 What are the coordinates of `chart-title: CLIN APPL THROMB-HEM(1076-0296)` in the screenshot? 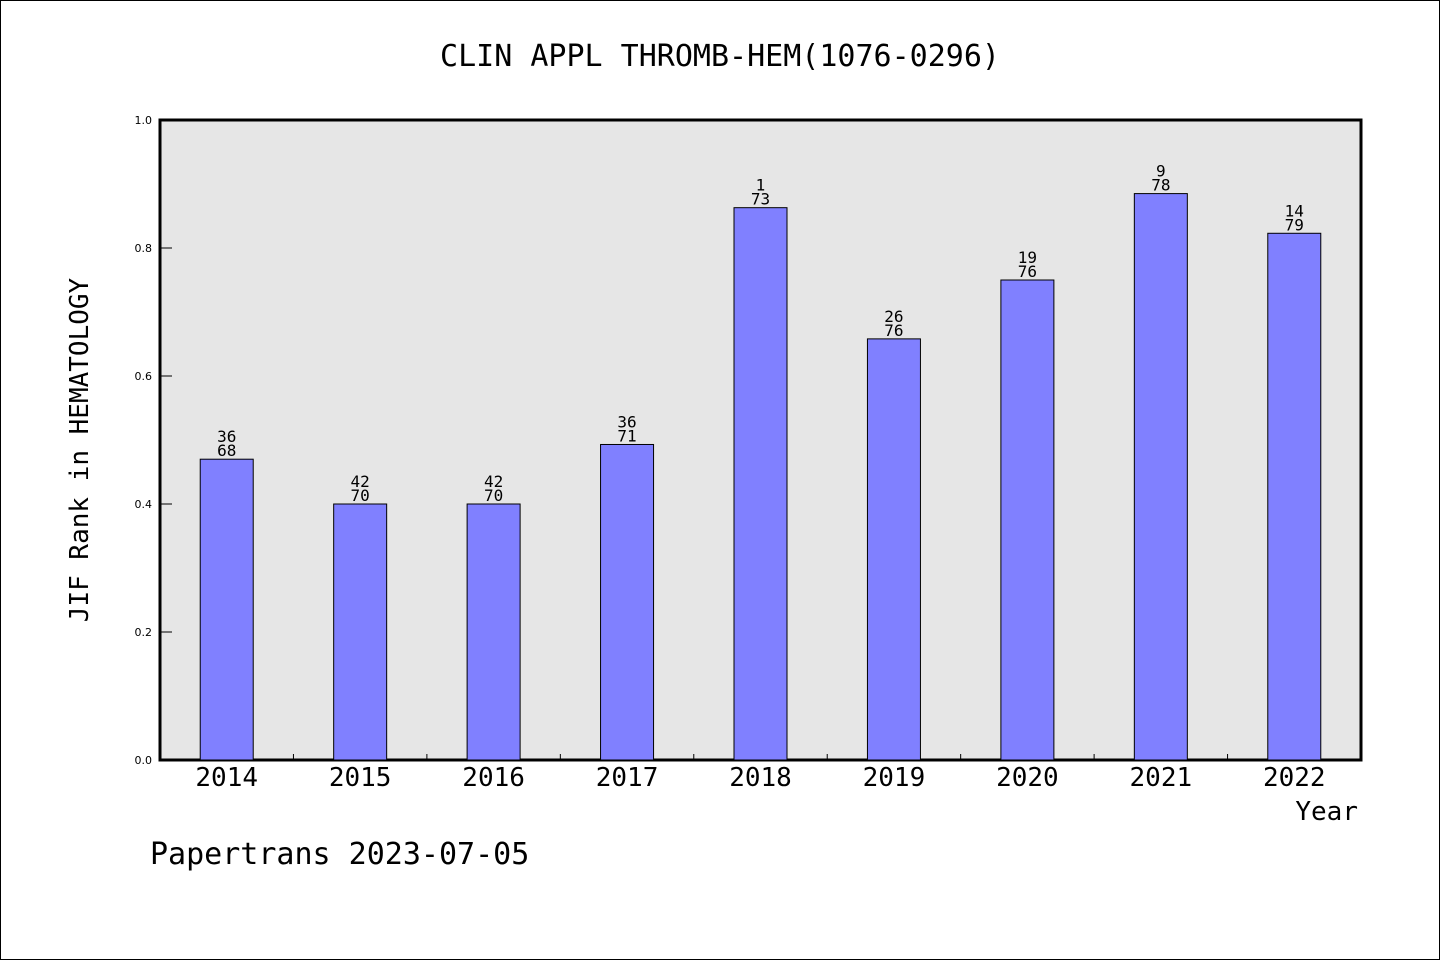 It's located at (720, 56).